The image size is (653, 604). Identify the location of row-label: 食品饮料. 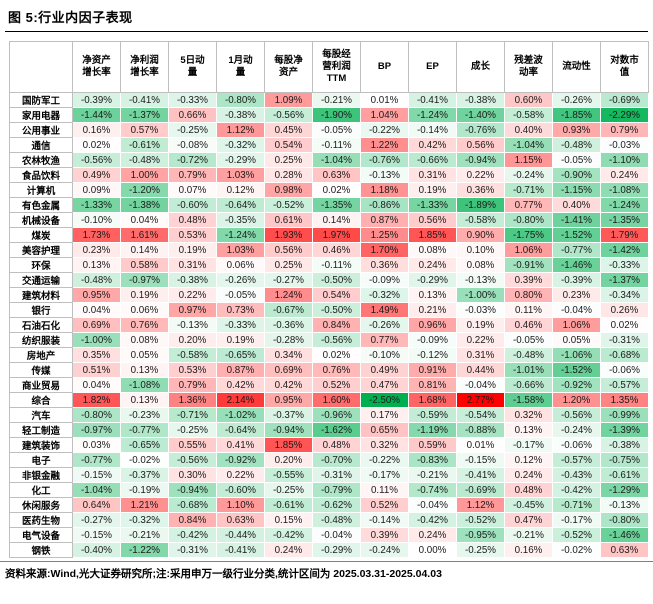
(41, 175).